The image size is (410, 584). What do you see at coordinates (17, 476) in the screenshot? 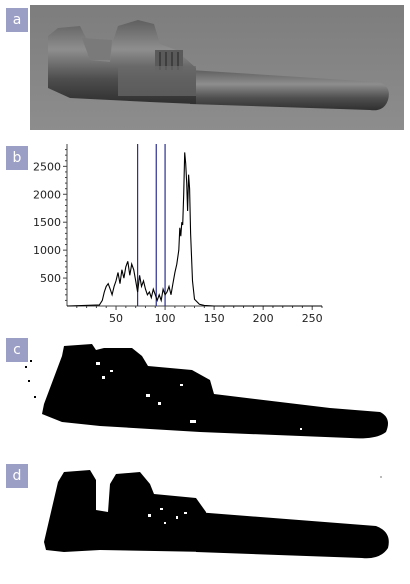
I see `panel-label-d: d` at bounding box center [17, 476].